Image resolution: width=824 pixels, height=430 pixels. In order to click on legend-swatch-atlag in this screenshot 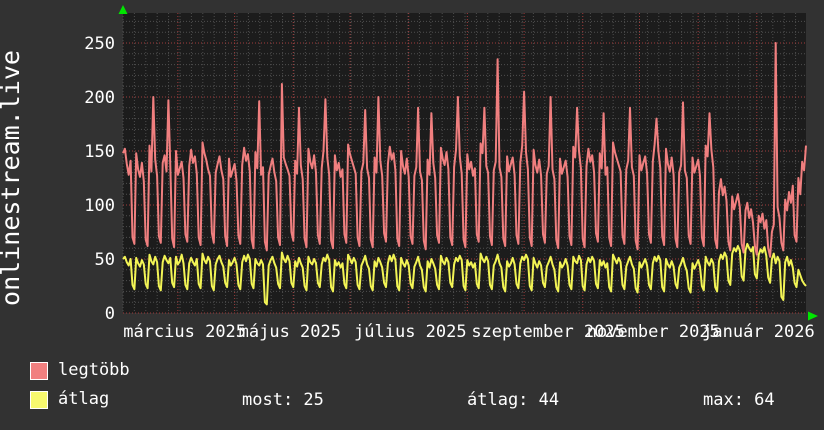, I will do `click(39, 399)`.